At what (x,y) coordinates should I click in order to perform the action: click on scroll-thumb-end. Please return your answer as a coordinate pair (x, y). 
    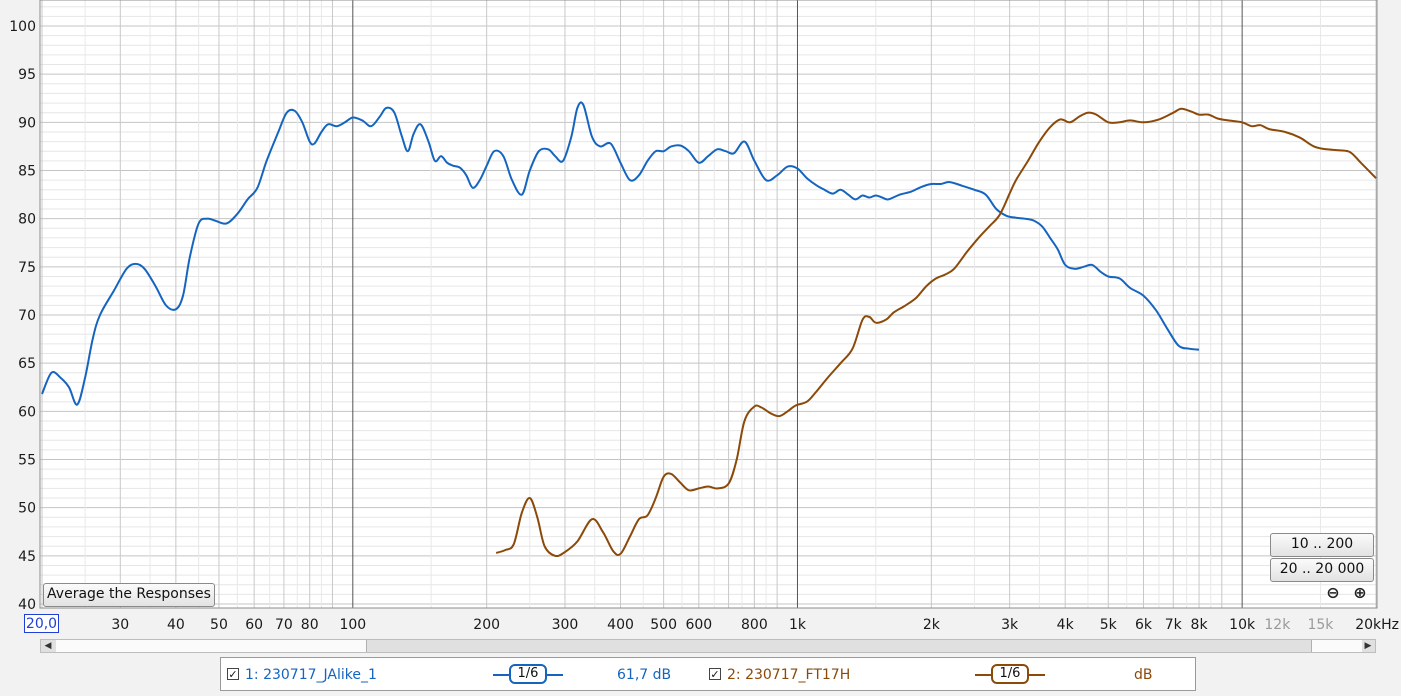
    Looking at the image, I should click on (1336, 646).